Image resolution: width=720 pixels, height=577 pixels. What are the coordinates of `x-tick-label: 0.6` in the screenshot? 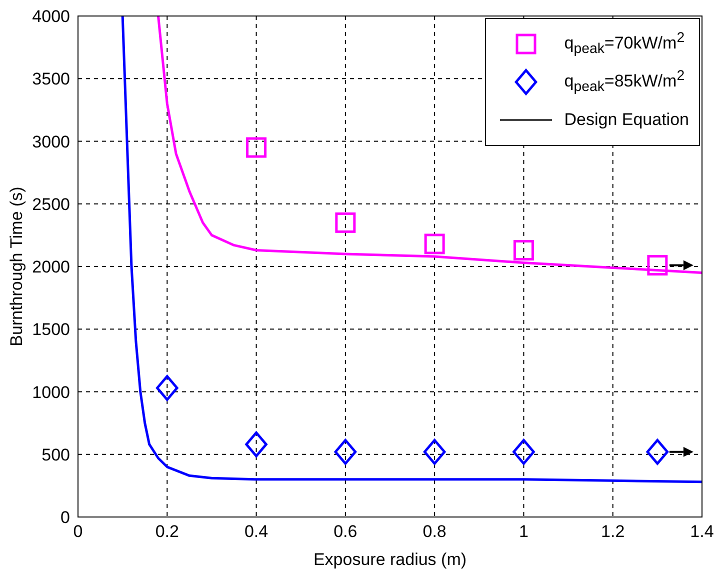 It's located at (346, 532).